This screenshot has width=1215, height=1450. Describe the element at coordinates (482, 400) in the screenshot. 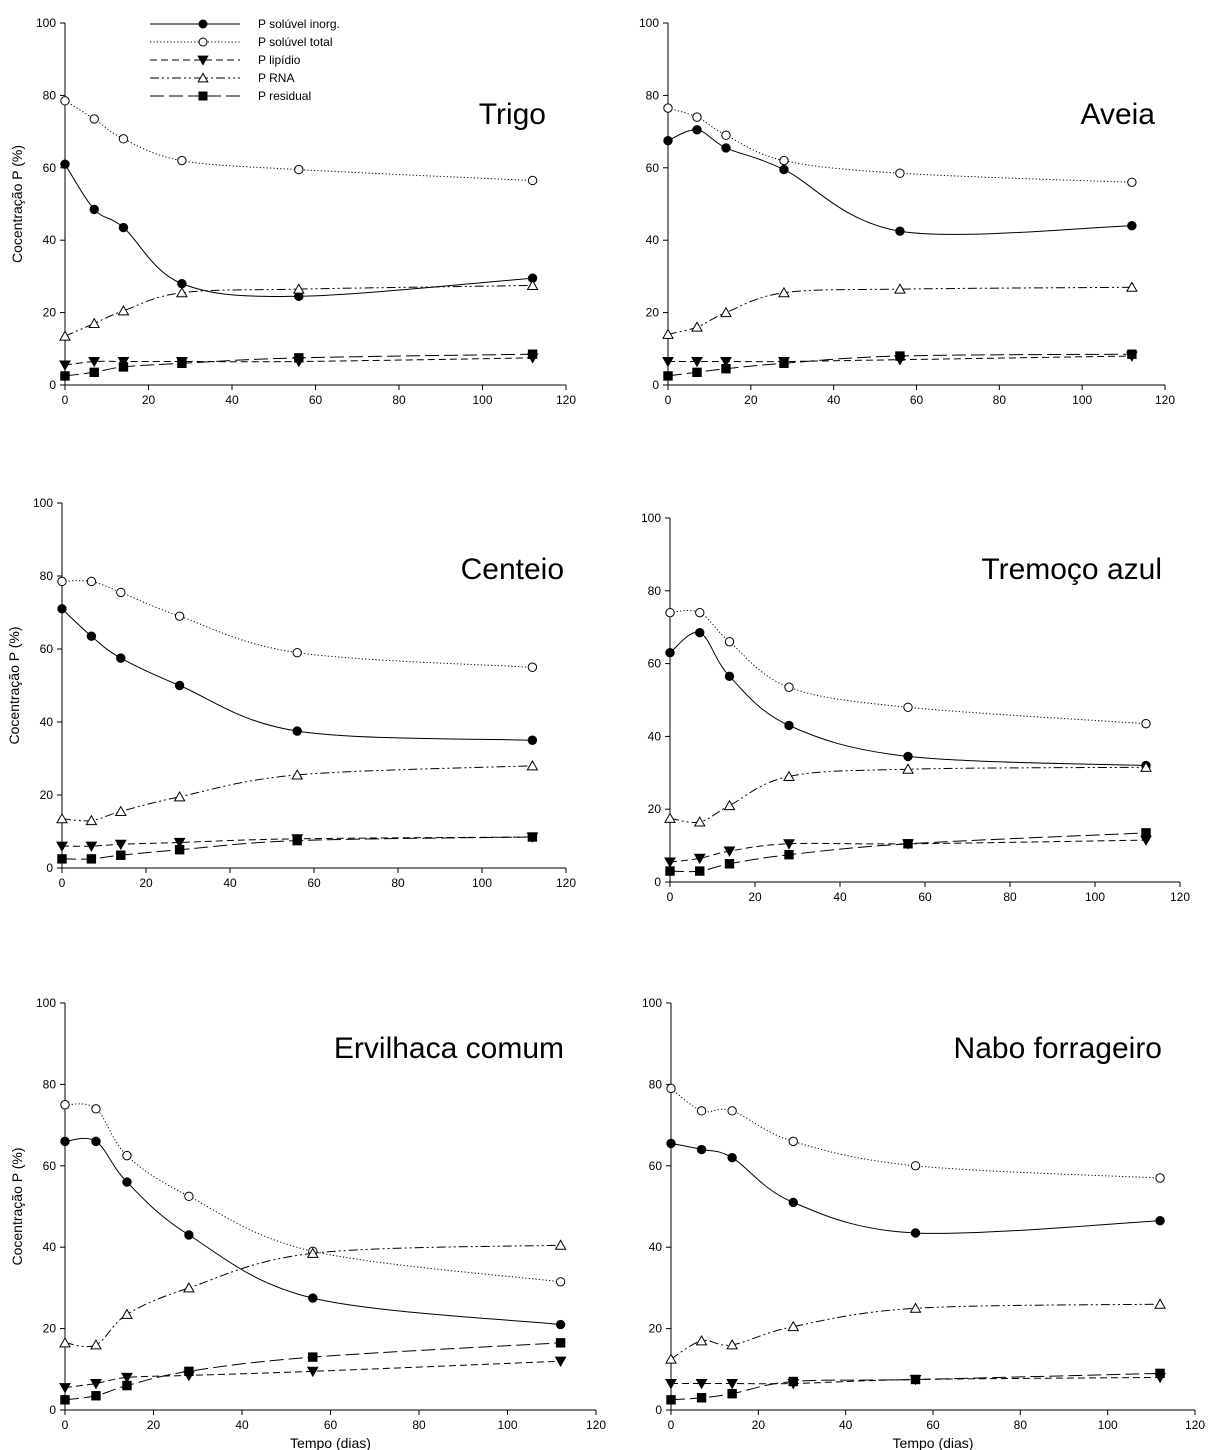

I see `x-tick-label: 100` at that location.